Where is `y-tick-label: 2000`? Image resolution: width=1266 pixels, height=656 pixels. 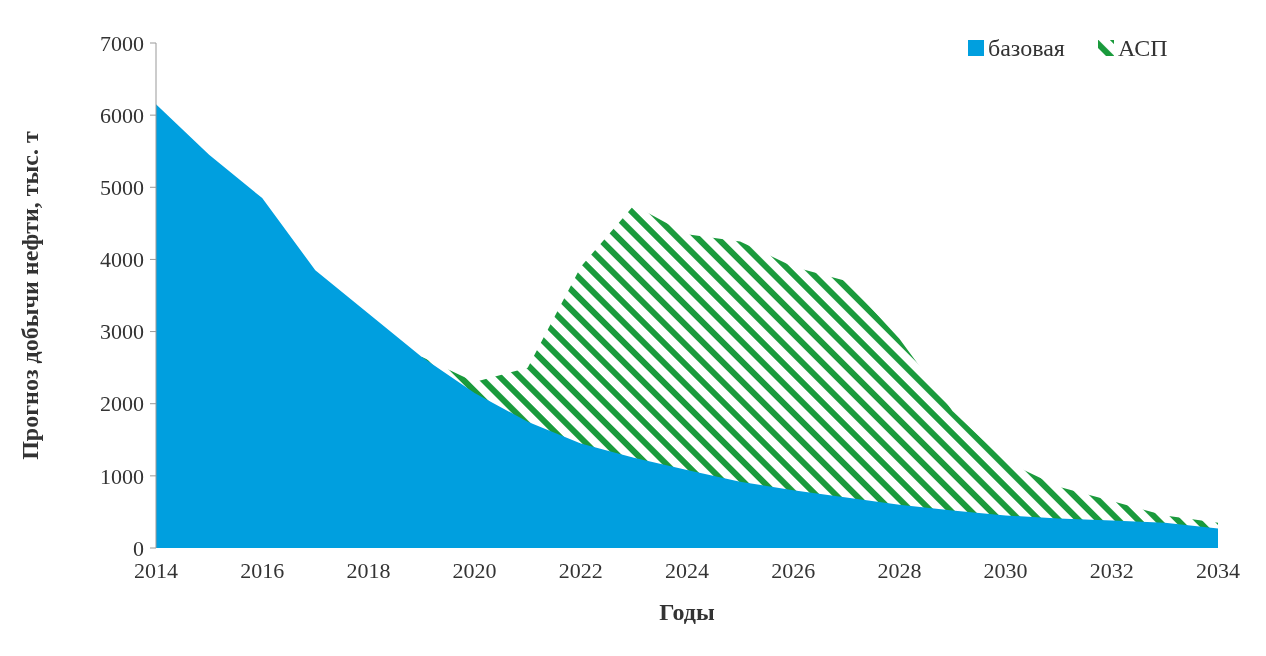
y-tick-label: 2000 is located at coordinates (122, 404).